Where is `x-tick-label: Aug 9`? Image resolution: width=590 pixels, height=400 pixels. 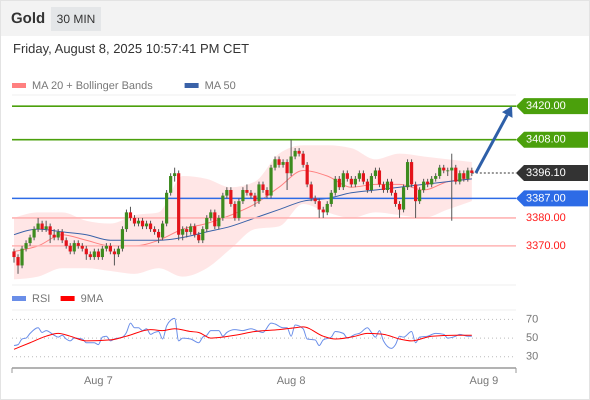
x-tick-label: Aug 9 is located at coordinates (483, 381).